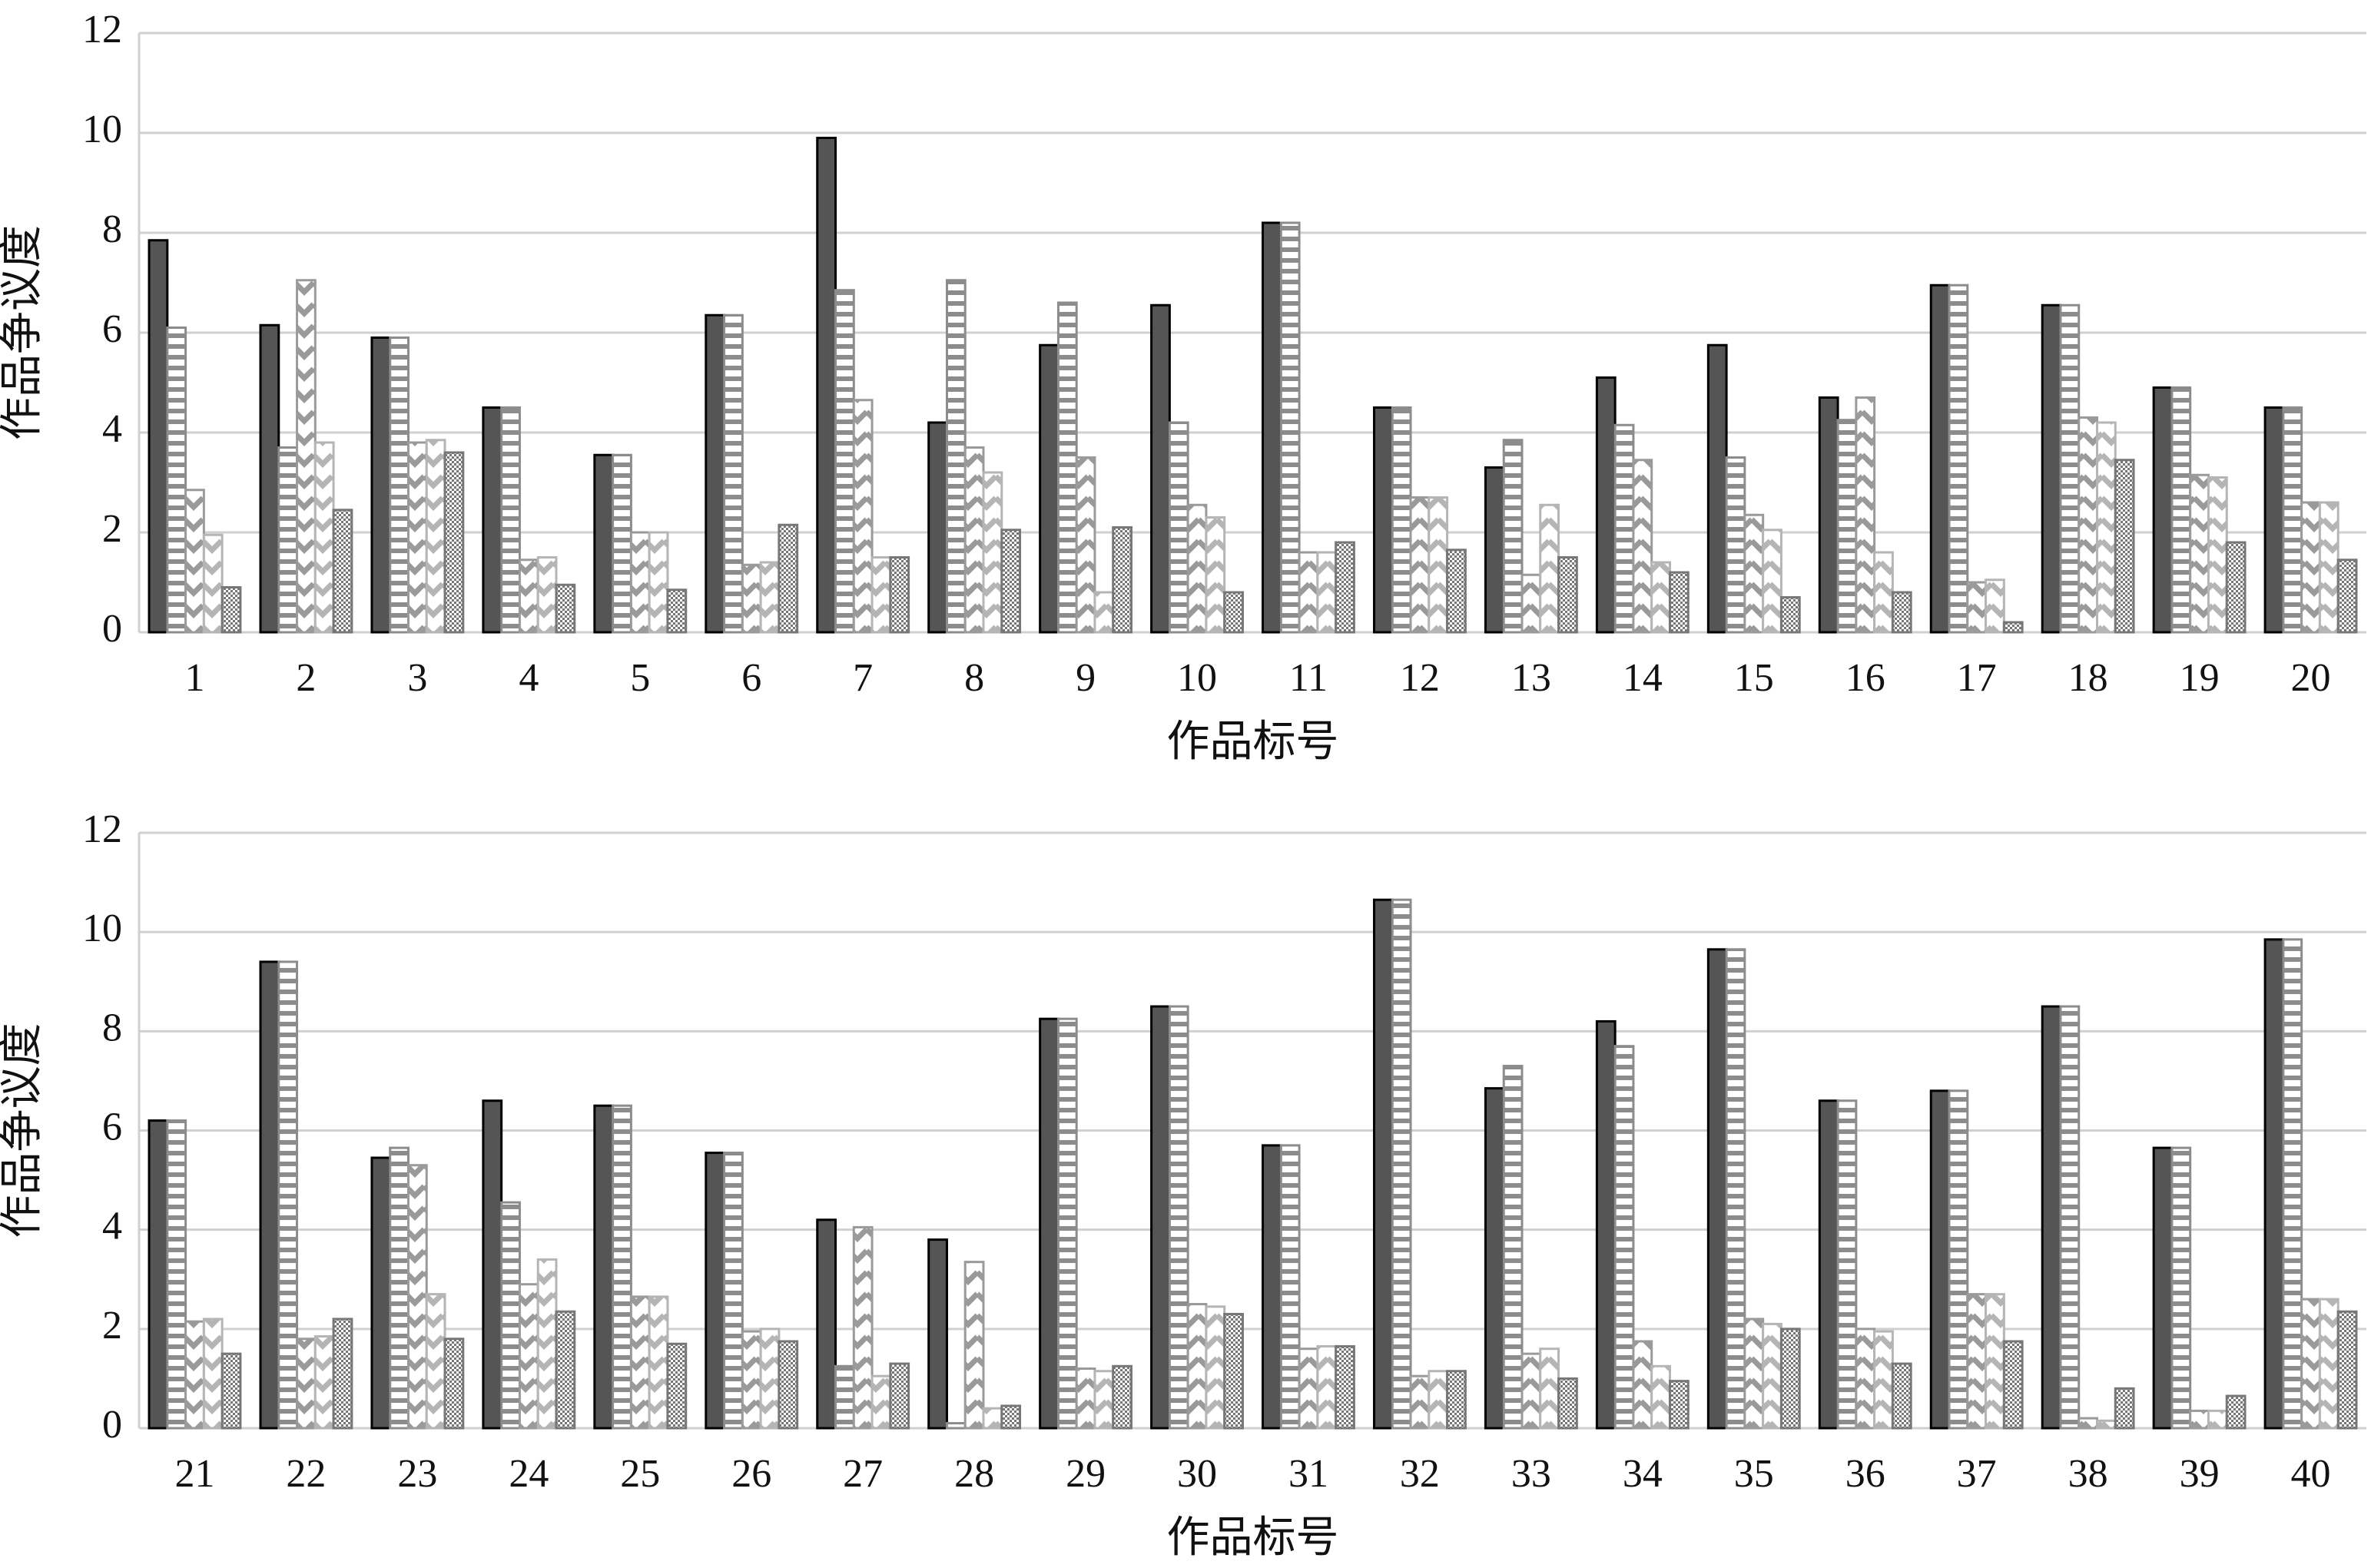  Describe the element at coordinates (1977, 1474) in the screenshot. I see `x-tick-label: 37` at that location.